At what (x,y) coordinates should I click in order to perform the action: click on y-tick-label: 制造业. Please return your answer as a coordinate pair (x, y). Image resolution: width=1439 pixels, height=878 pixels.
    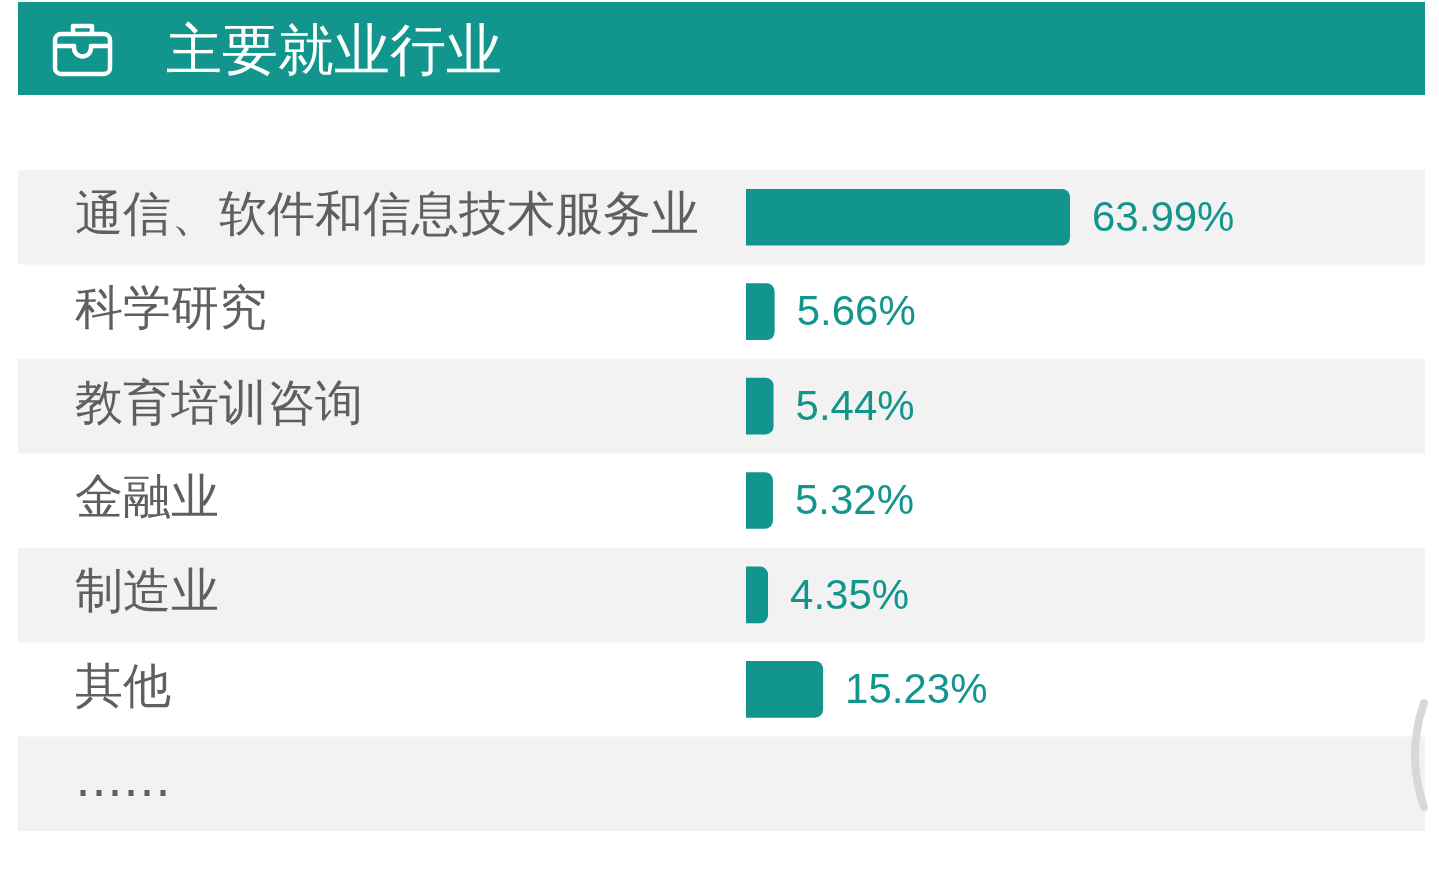
    Looking at the image, I should click on (147, 590).